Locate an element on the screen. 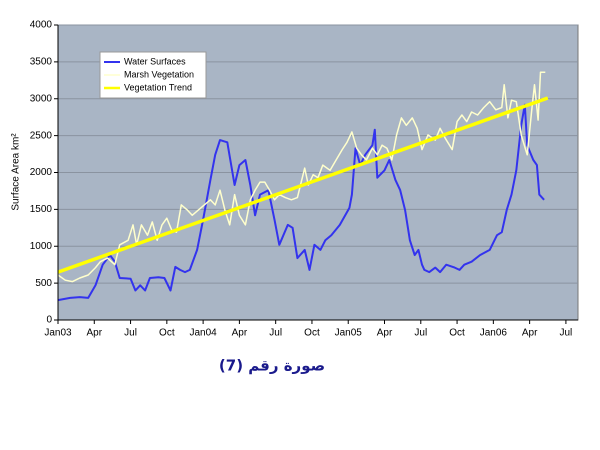  y-tick-label: 3000 is located at coordinates (41, 98).